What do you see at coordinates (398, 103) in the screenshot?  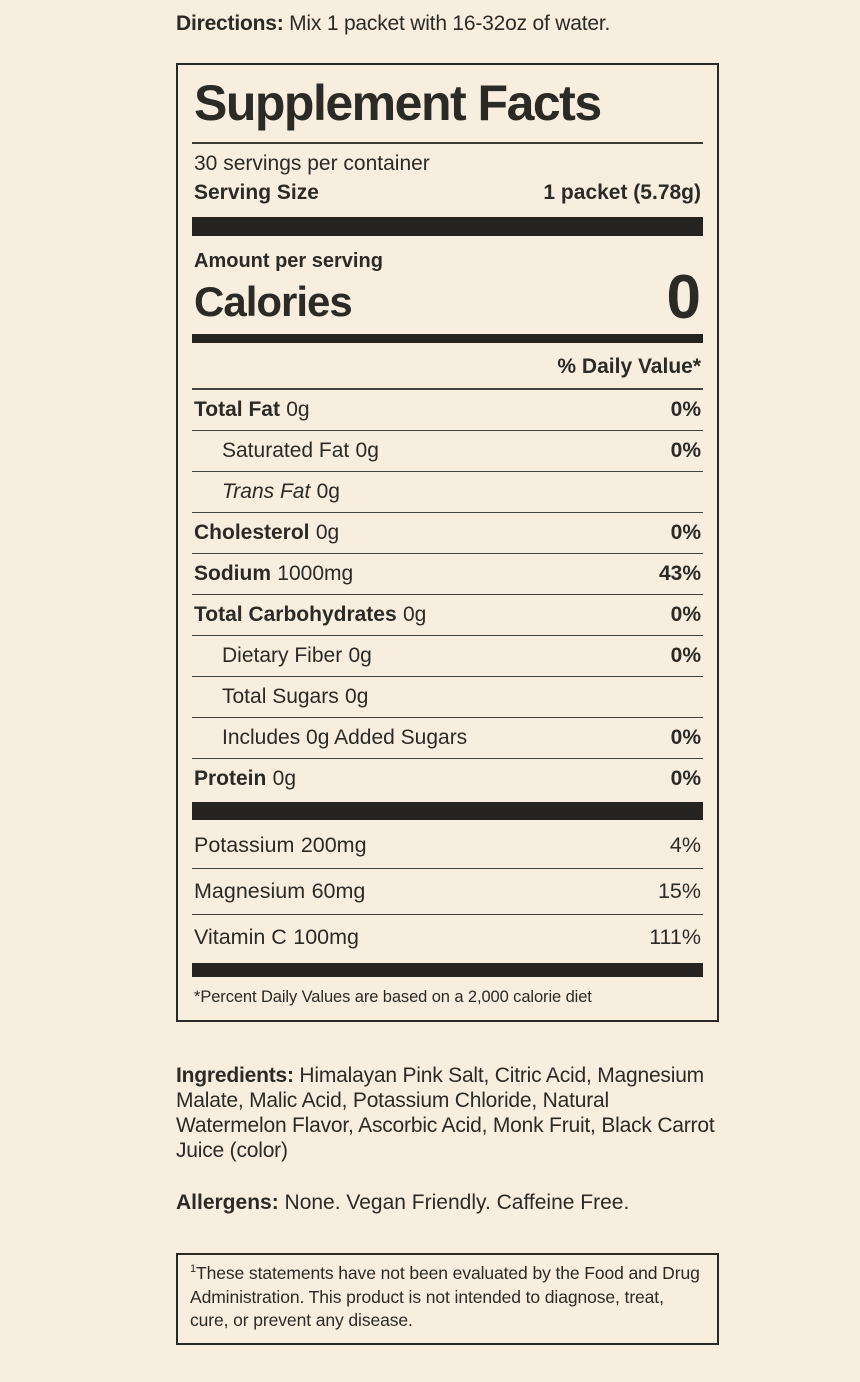 I see `panel-title: Supplement Facts` at bounding box center [398, 103].